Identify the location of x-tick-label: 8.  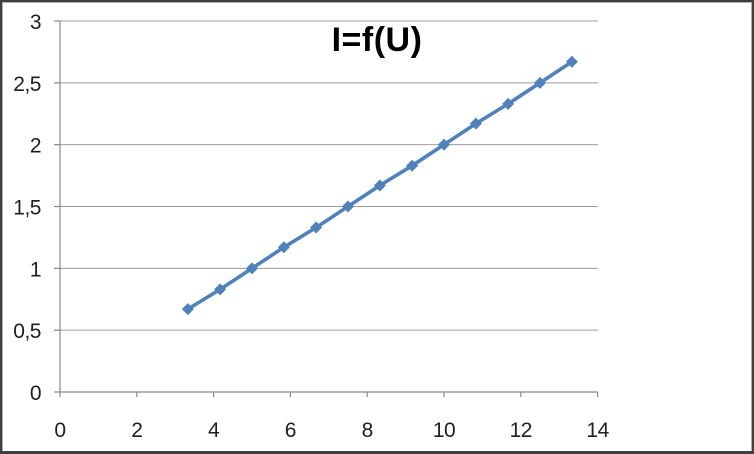
(367, 430).